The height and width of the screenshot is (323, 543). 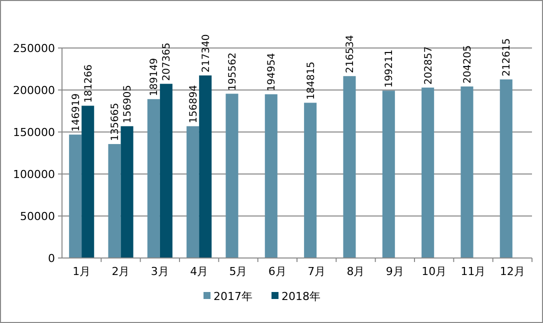 What do you see at coordinates (199, 271) in the screenshot?
I see `x-tick-label: 4月` at bounding box center [199, 271].